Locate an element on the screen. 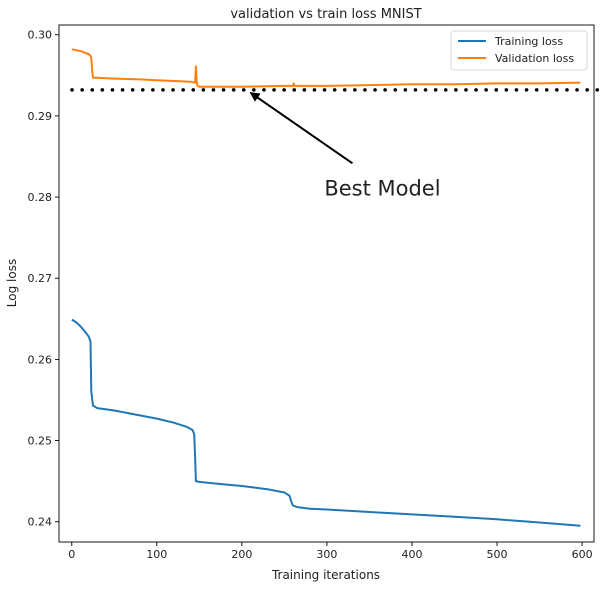  x-tick-label: 600 is located at coordinates (582, 554).